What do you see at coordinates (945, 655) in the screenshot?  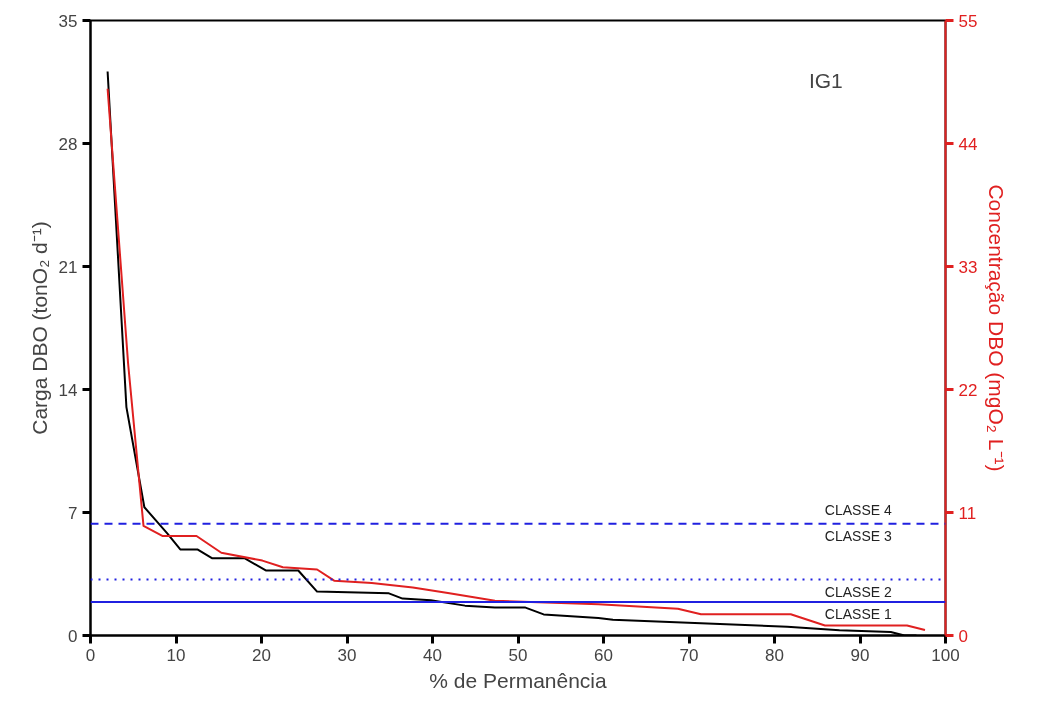 I see `x-tick-label: 100` at bounding box center [945, 655].